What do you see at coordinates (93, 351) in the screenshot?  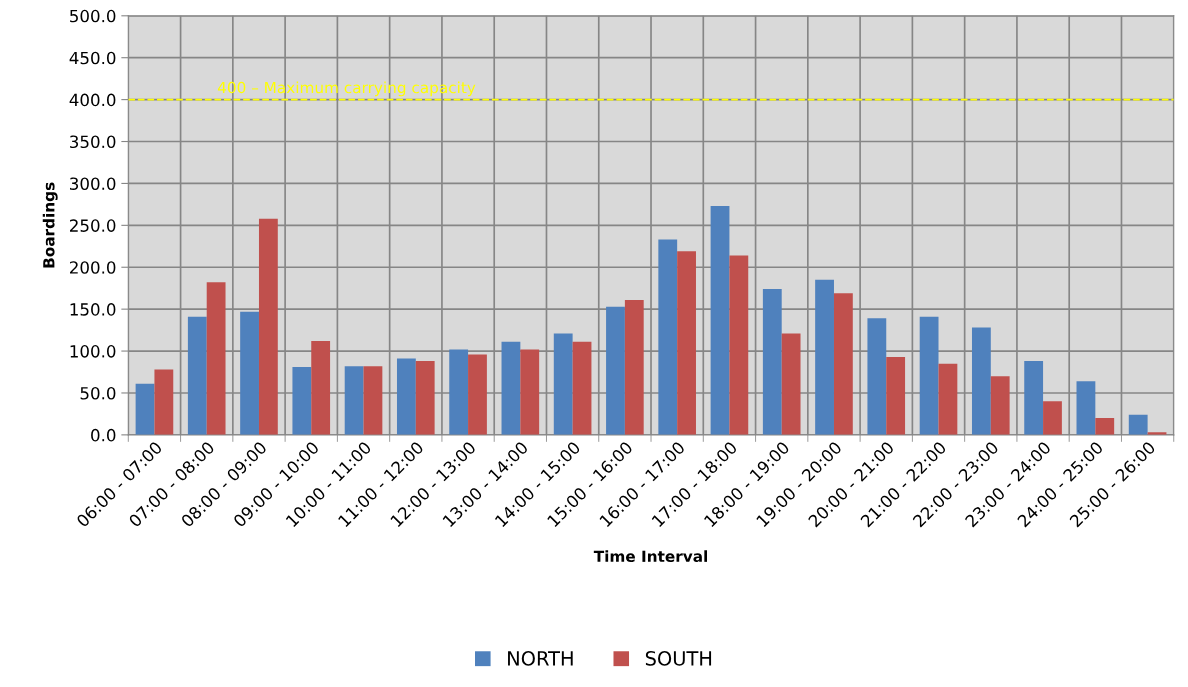 I see `y-tick-label: 100.0` at bounding box center [93, 351].